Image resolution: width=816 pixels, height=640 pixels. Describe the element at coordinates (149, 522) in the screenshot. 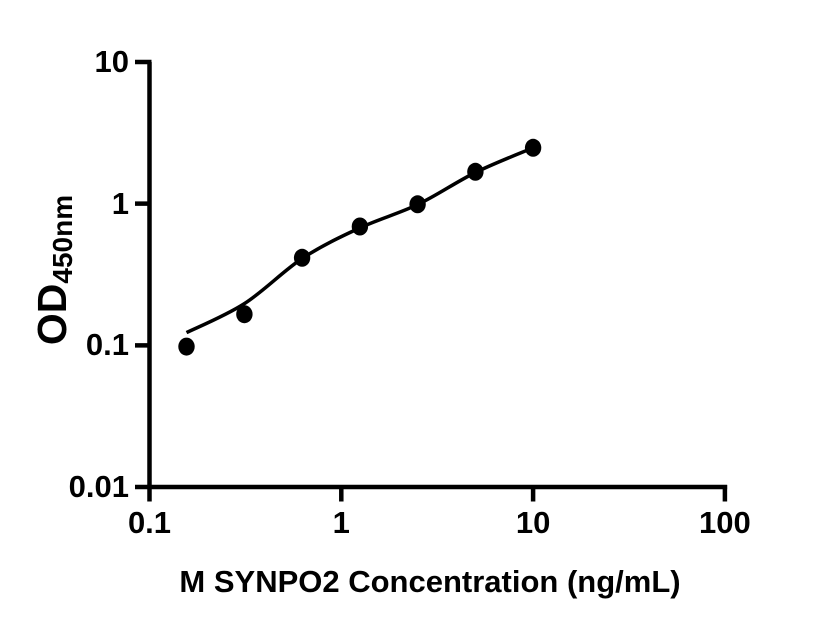

I see `x-tick-label: 0.1` at that location.